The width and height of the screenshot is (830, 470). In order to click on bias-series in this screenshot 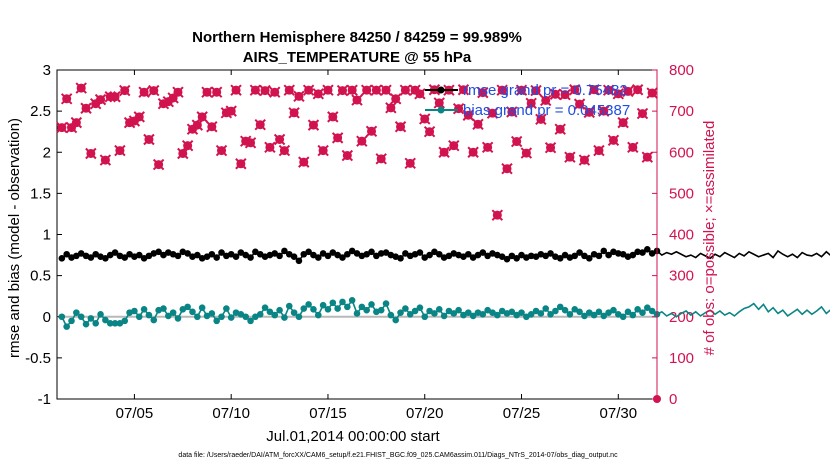, I will do `click(444, 313)`.